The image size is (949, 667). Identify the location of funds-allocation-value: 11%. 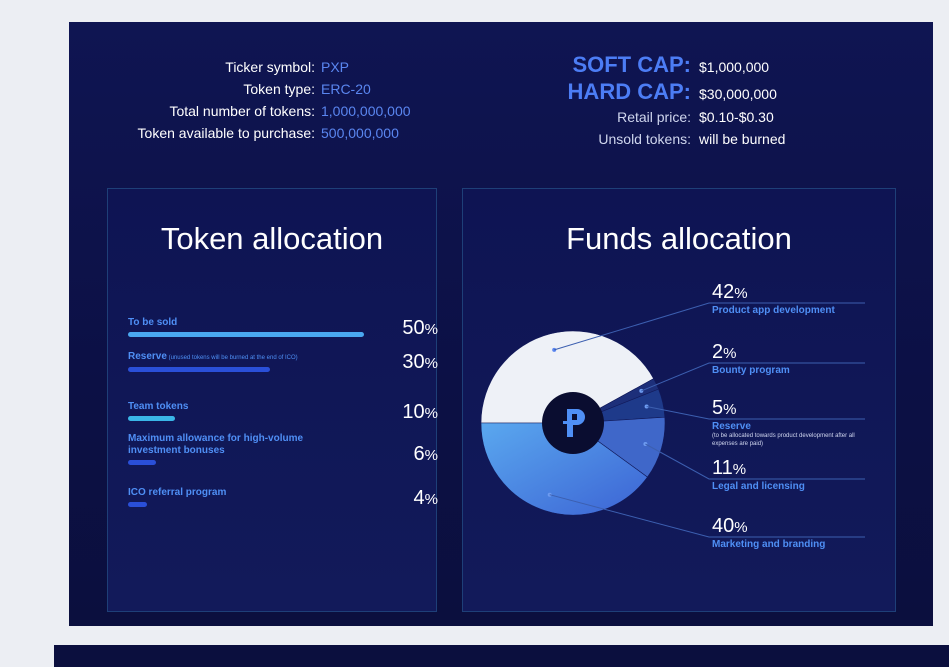
(758, 469).